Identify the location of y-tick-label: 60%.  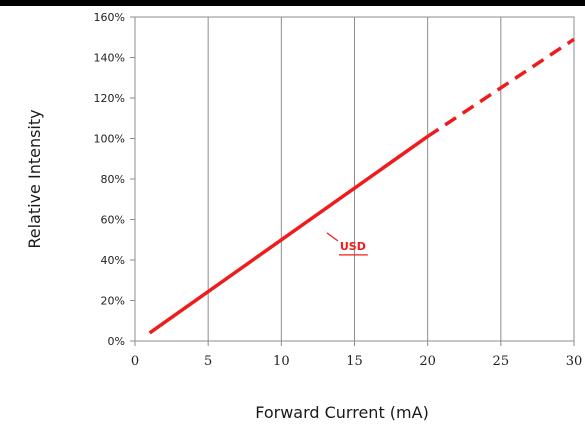
(113, 220).